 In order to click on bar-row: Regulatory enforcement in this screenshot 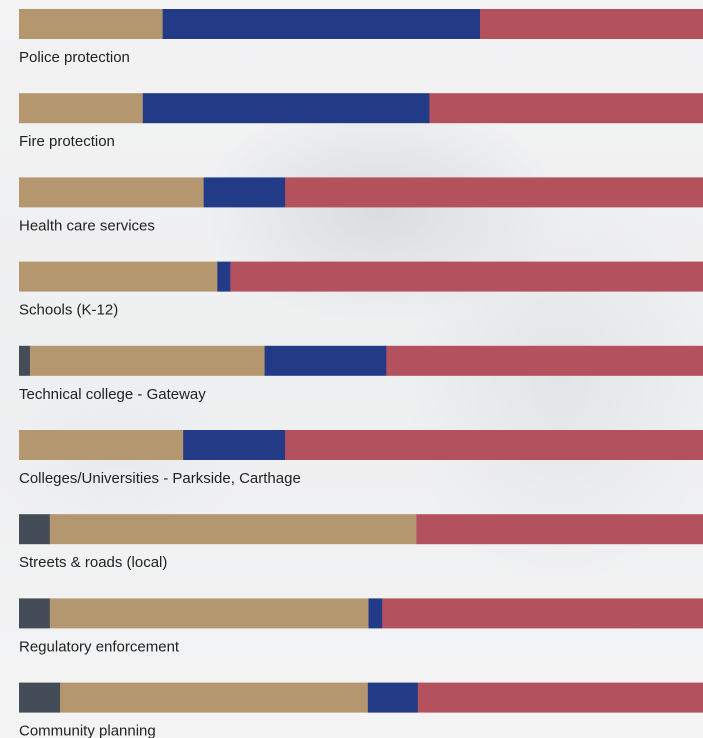, I will do `click(361, 626)`.